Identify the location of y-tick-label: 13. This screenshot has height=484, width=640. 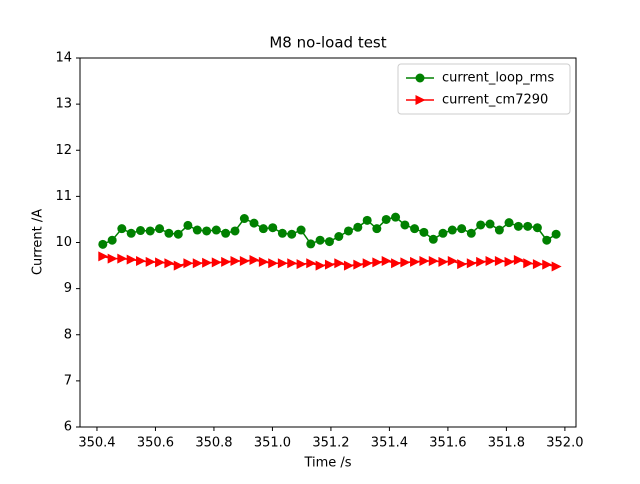
(63, 104).